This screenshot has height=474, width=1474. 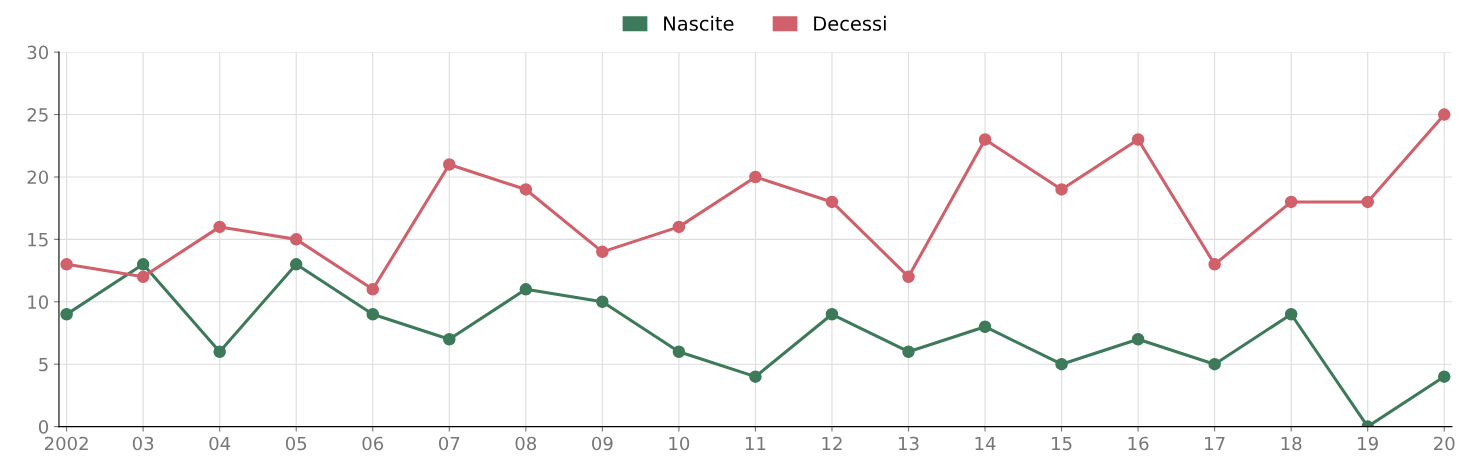 I want to click on x-tick-label: 17, so click(x=1215, y=443).